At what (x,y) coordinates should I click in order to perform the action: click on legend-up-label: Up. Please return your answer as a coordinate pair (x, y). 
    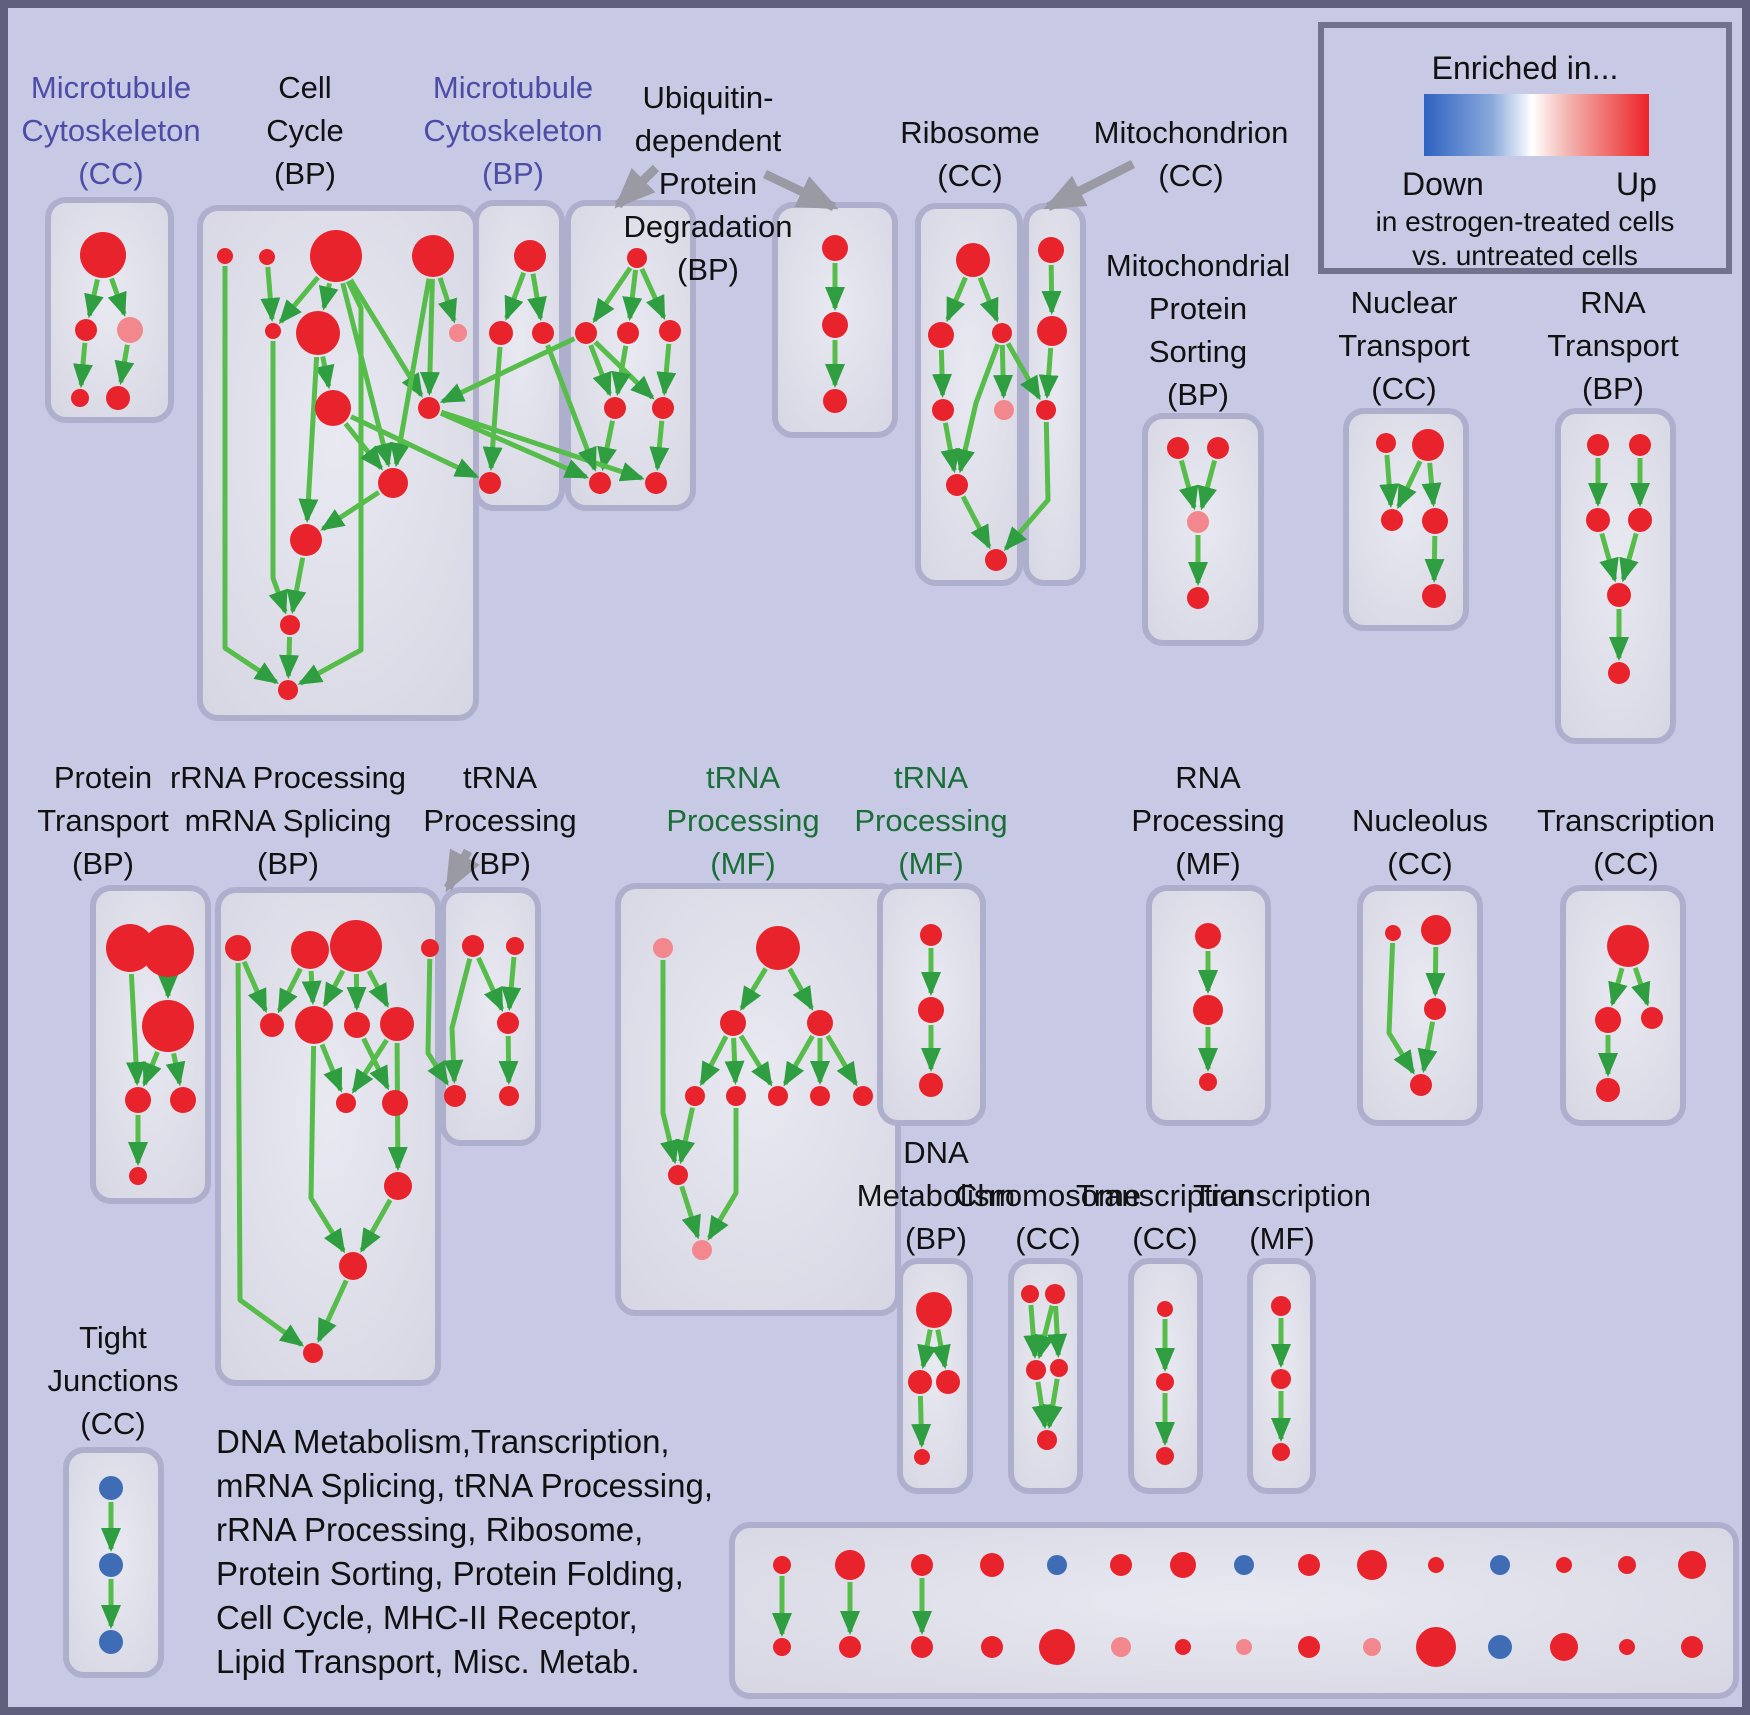
    Looking at the image, I should click on (1636, 184).